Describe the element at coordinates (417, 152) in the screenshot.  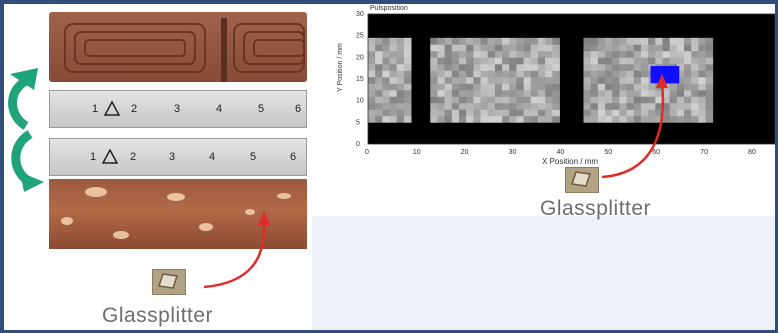
I see `x-tick-label: 10` at that location.